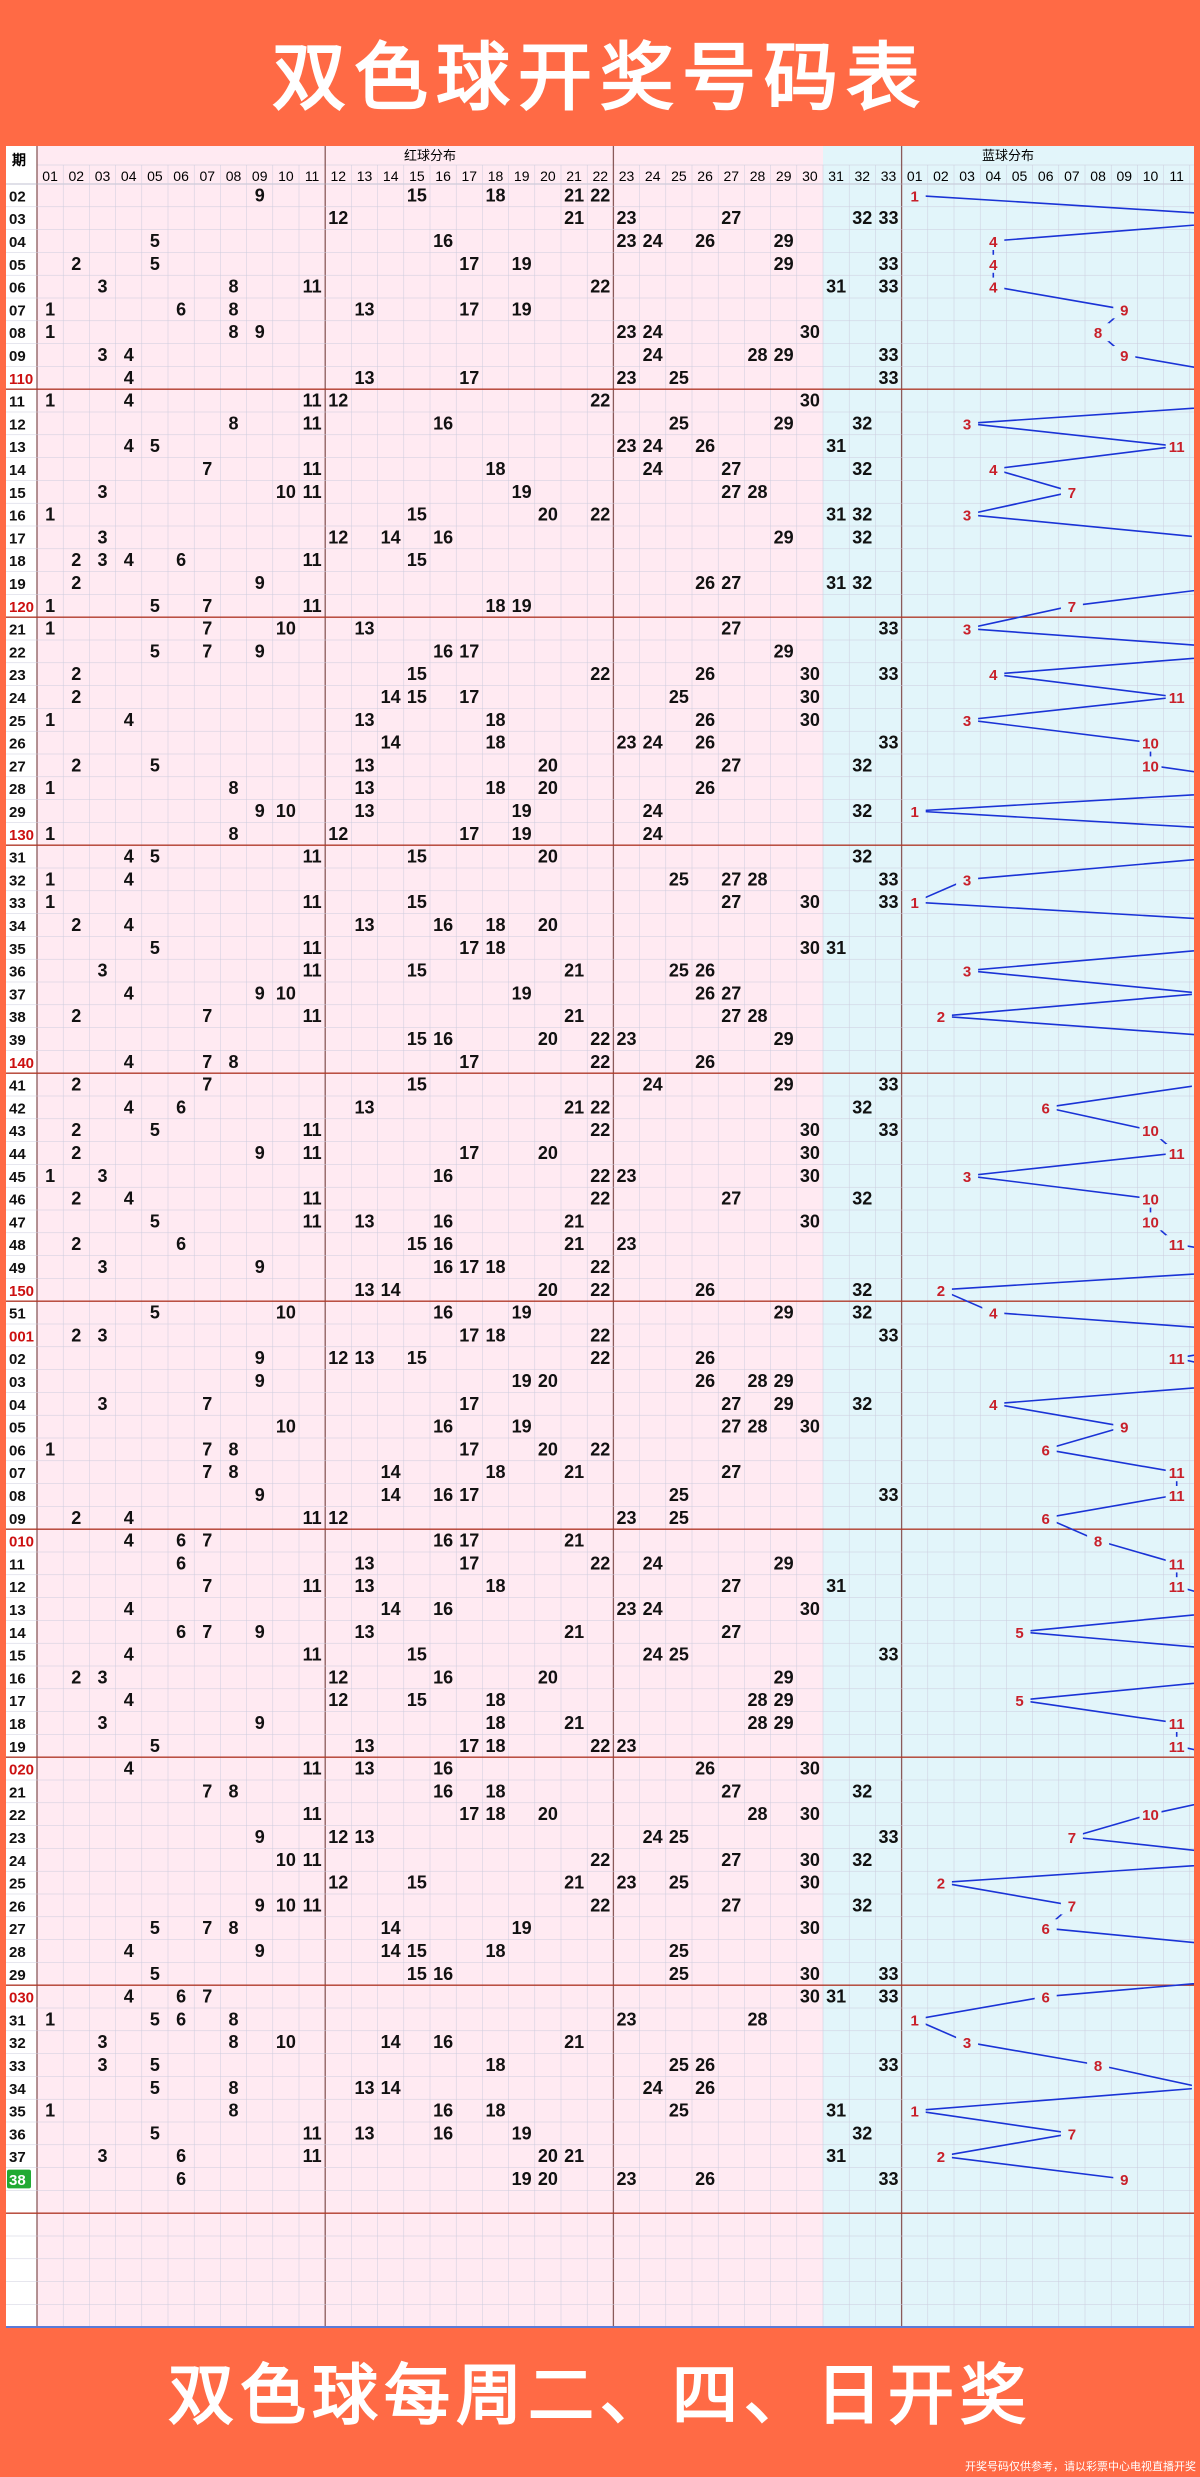 This screenshot has width=1200, height=2477. What do you see at coordinates (21, 1063) in the screenshot?
I see `period-label: 140` at bounding box center [21, 1063].